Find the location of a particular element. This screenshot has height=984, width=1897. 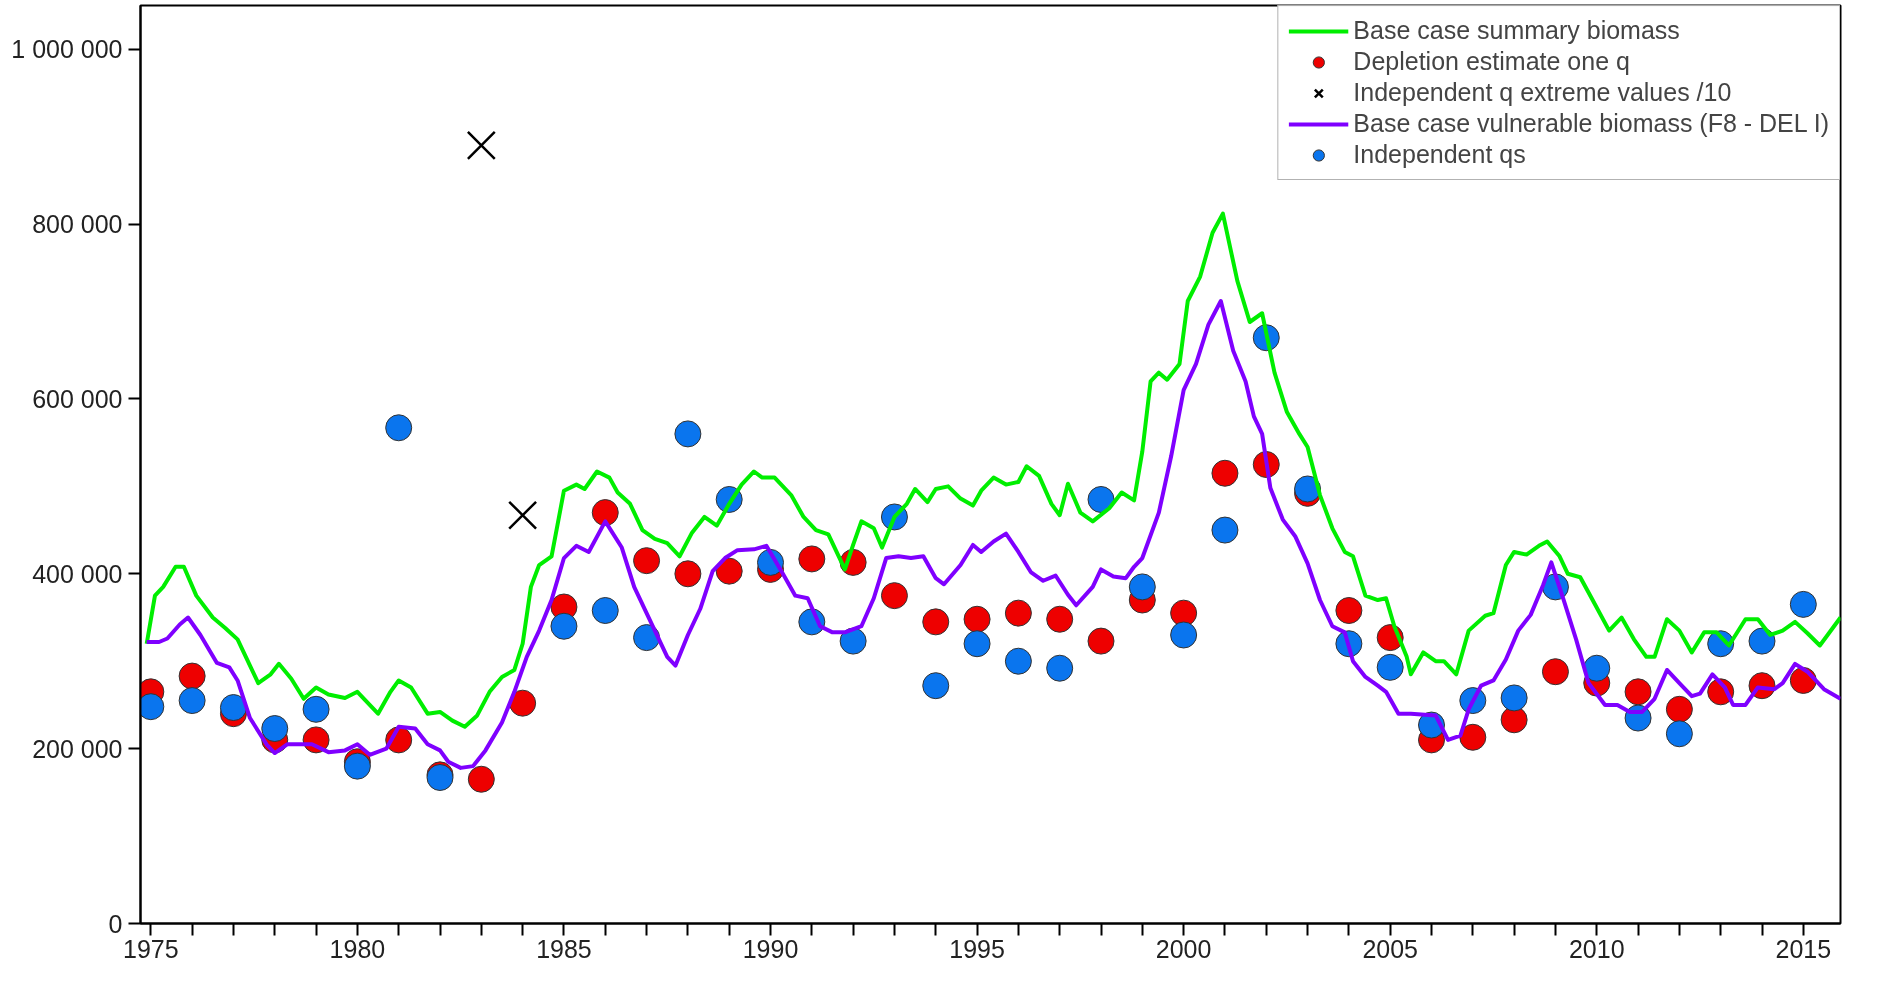

x-tick-label: 1980 is located at coordinates (357, 948).